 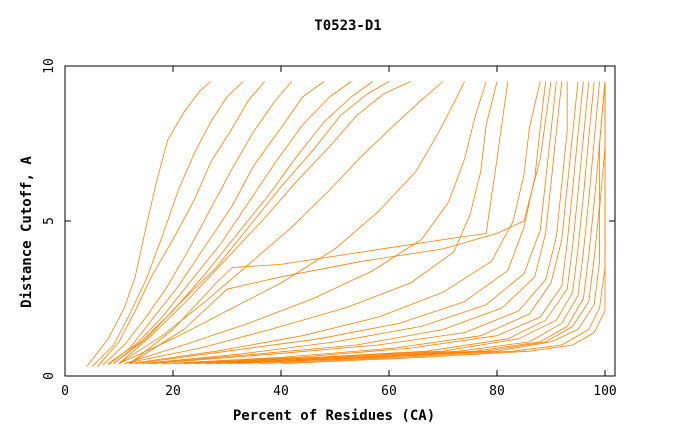 I want to click on x-tick-label-0: 0, so click(x=65, y=391).